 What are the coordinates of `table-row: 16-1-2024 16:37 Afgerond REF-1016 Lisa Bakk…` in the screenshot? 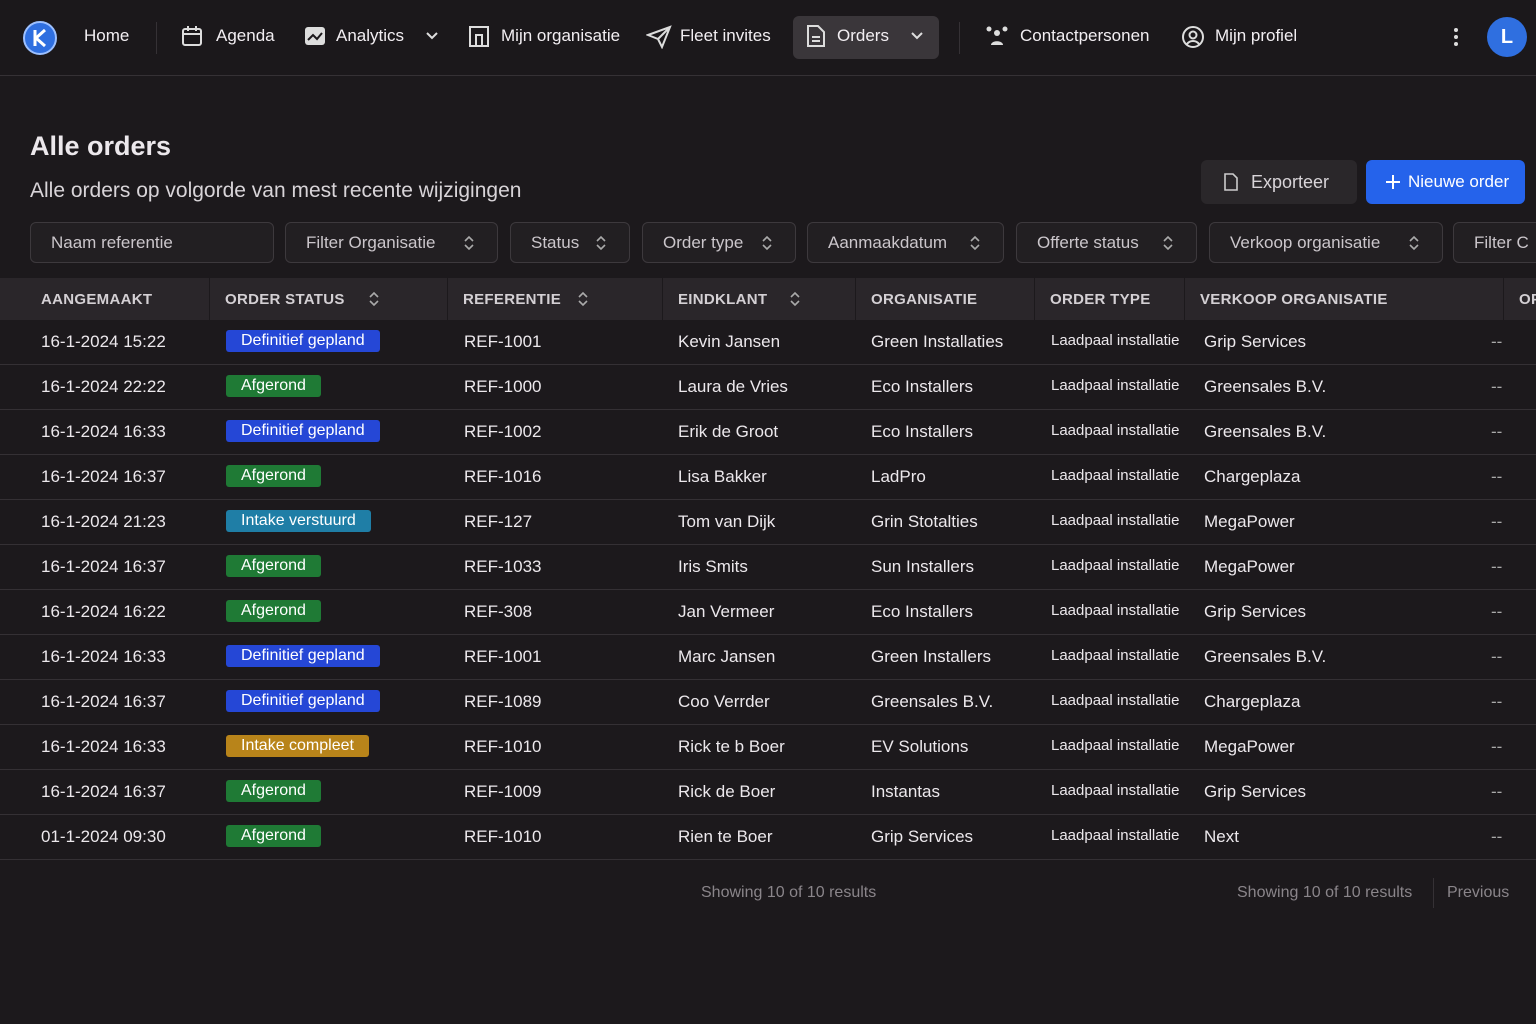 It's located at (768, 477).